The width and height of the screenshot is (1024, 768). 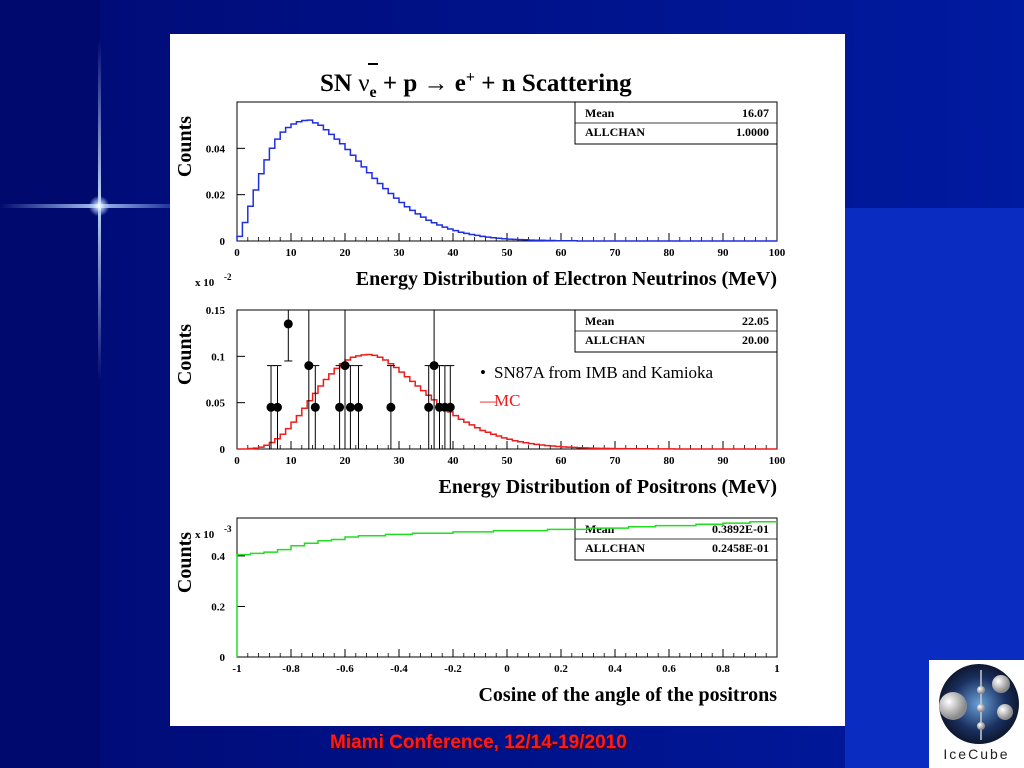 I want to click on title-part: + n Scattering, so click(x=553, y=83).